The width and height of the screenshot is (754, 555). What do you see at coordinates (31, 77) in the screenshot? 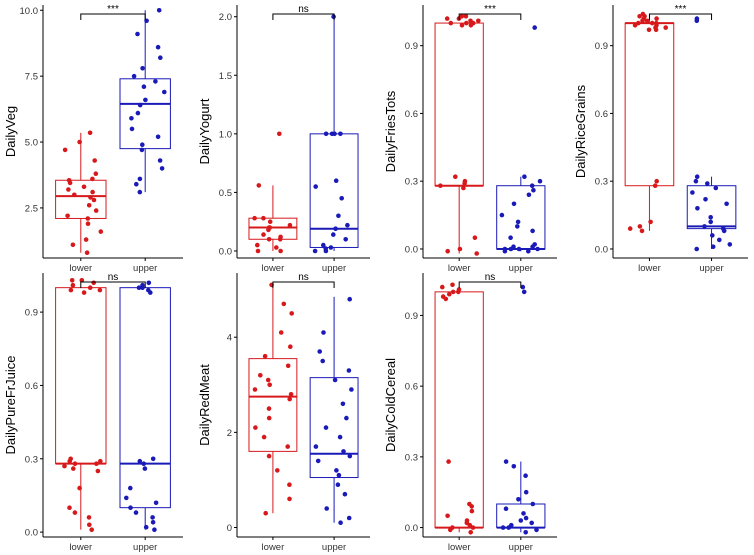
I see `y-tick-label: 7.5` at bounding box center [31, 77].